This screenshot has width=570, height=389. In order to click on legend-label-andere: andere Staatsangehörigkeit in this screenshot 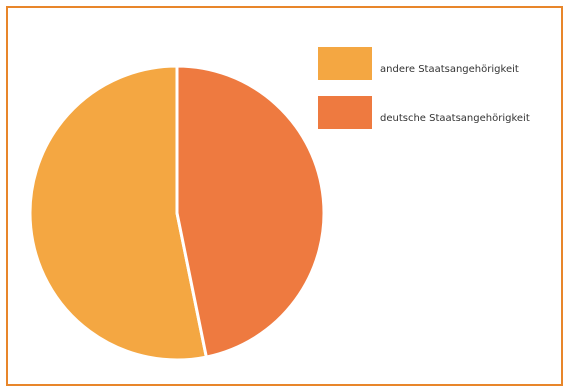, I will do `click(449, 69)`.